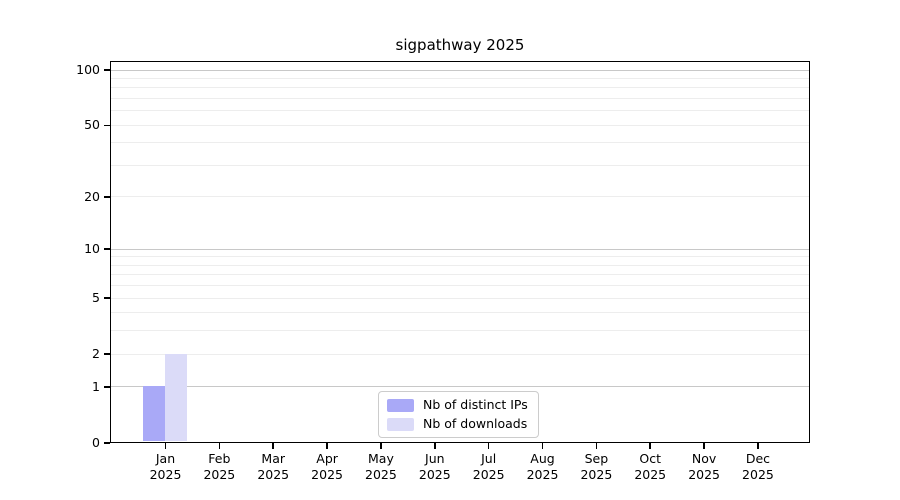  What do you see at coordinates (650, 466) in the screenshot?
I see `x-axis-tick-label: Oct 2025` at bounding box center [650, 466].